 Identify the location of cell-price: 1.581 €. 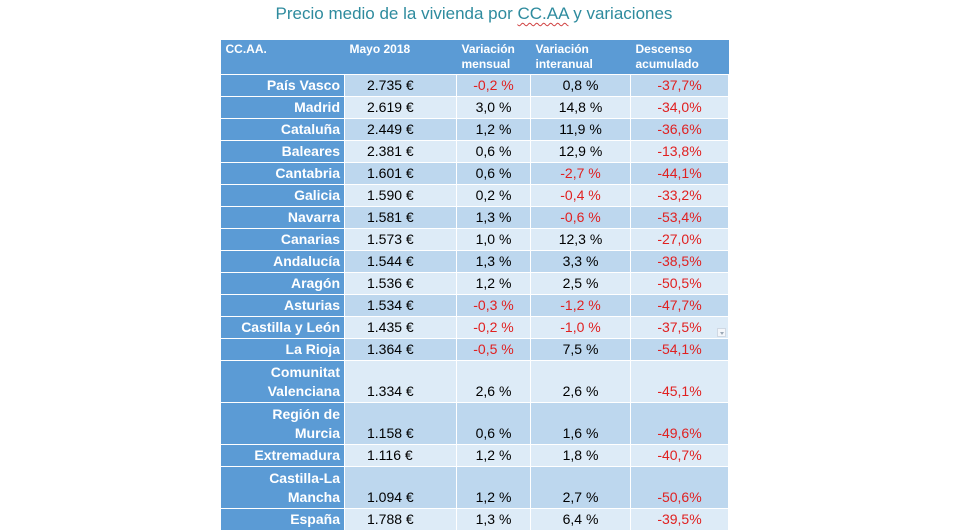
(400, 217).